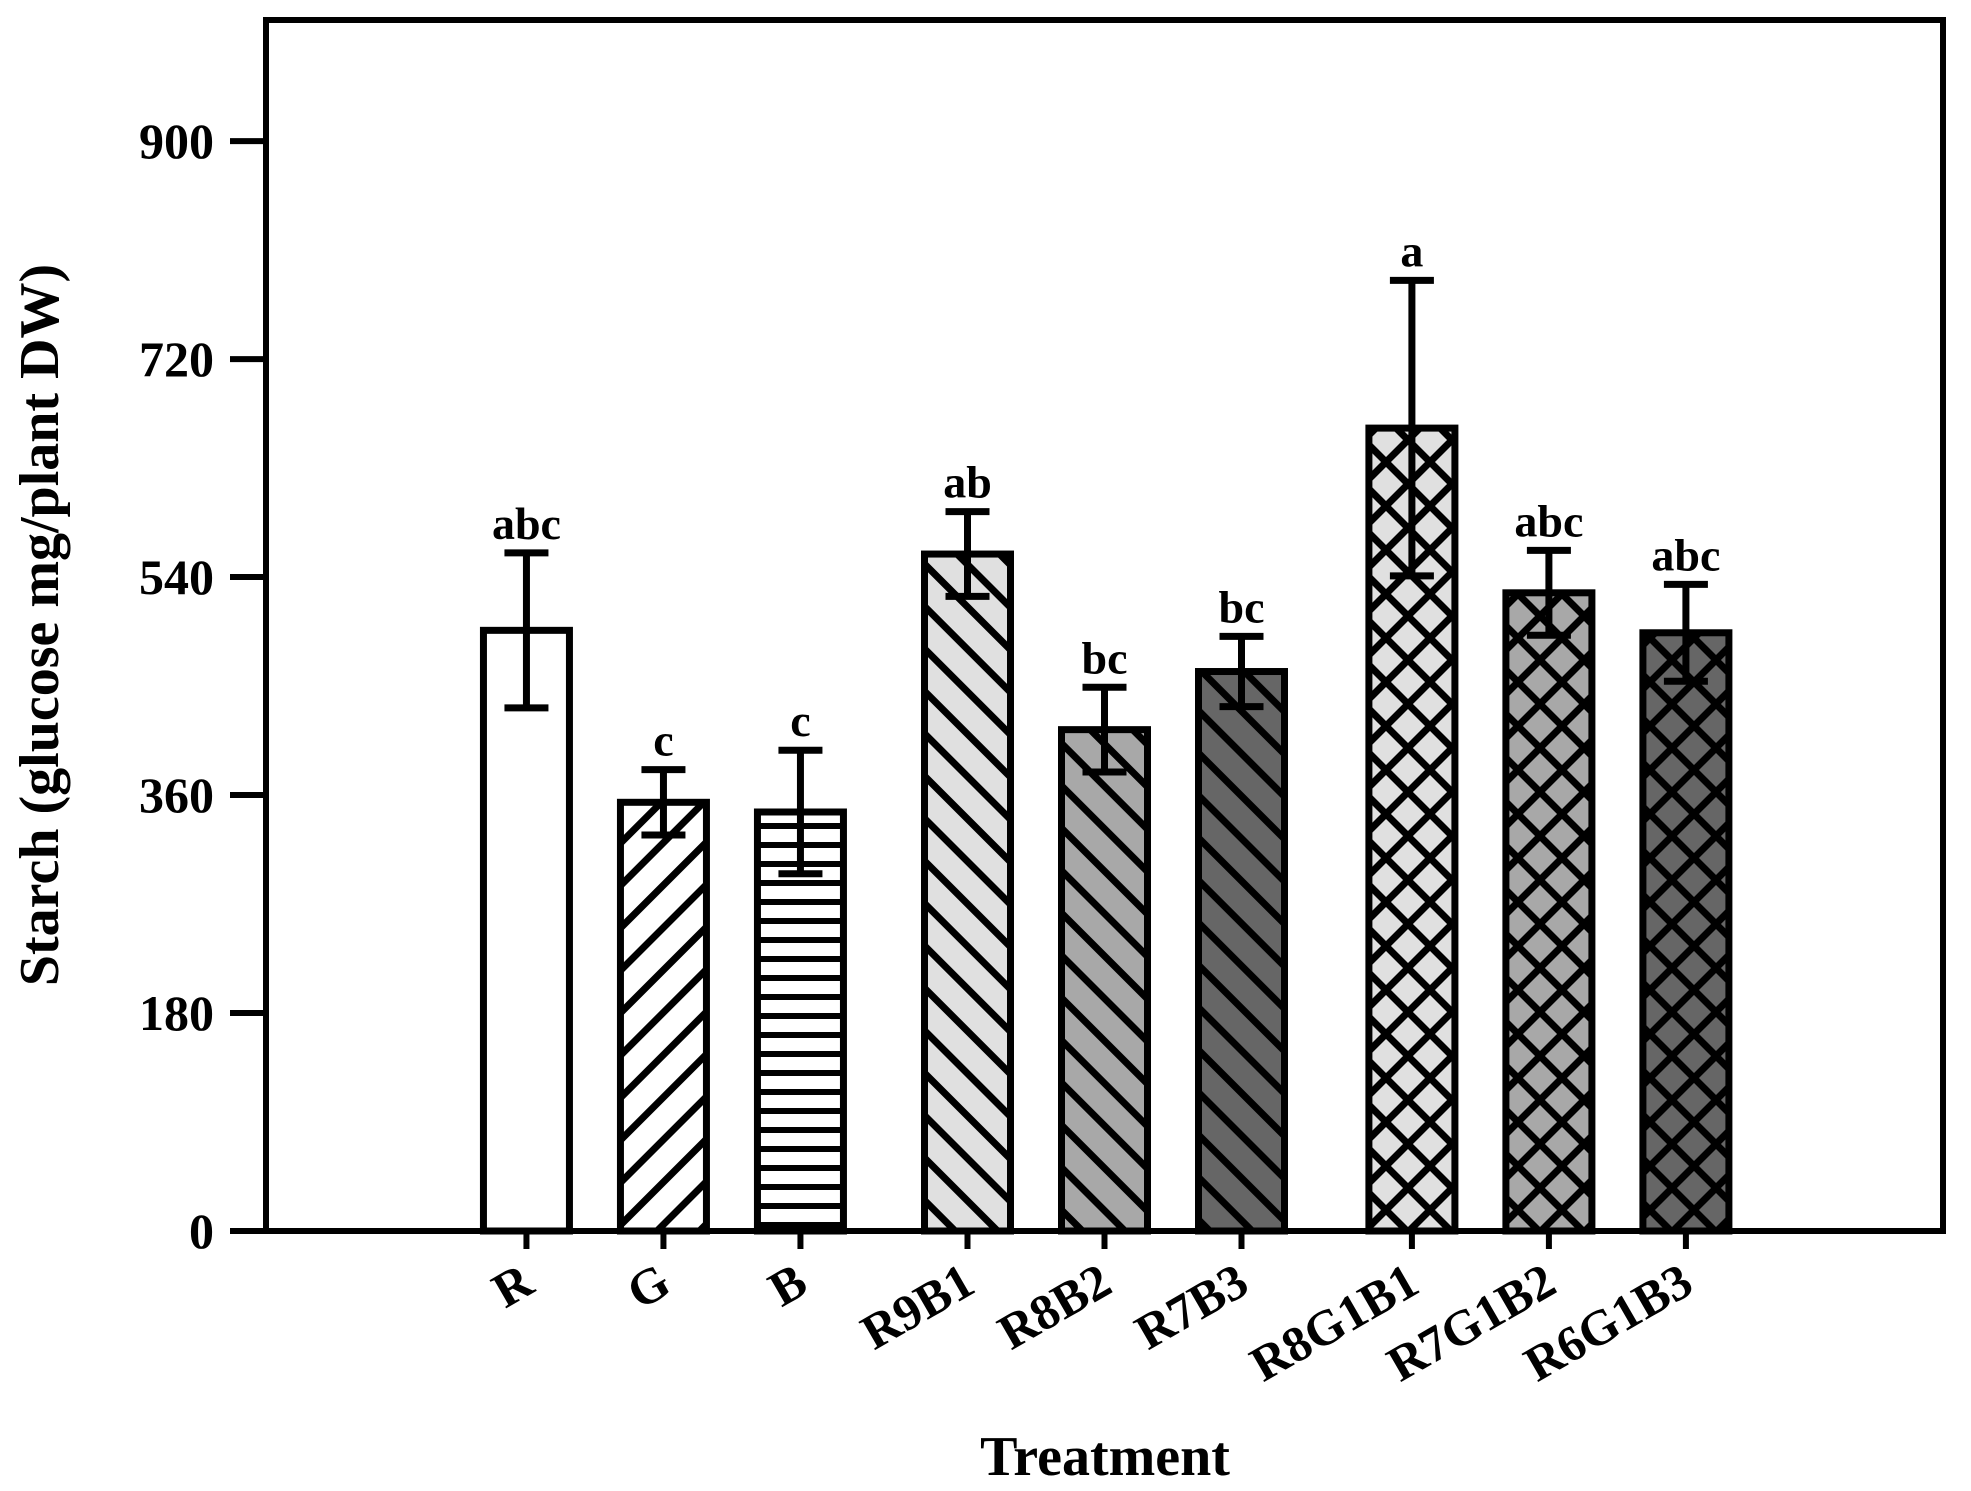 This screenshot has height=1491, width=1971. Describe the element at coordinates (1548, 520) in the screenshot. I see `significance-label-r7g1b2: abc` at that location.